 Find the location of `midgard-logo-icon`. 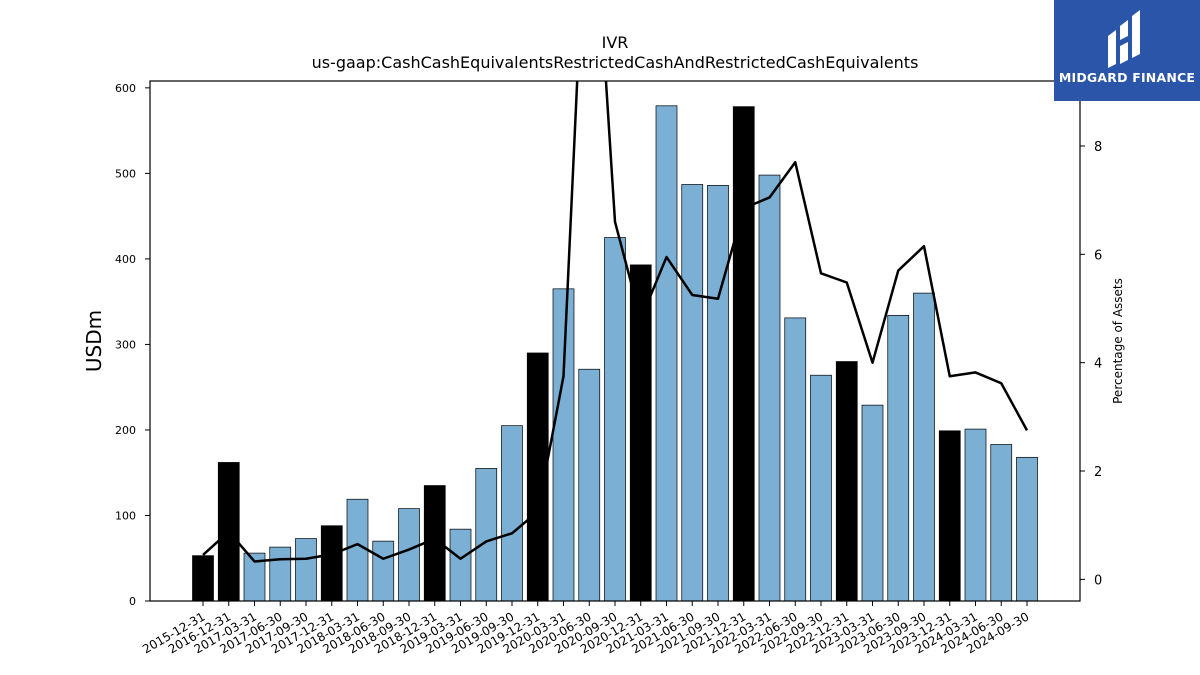

midgard-logo-icon is located at coordinates (1124, 39).